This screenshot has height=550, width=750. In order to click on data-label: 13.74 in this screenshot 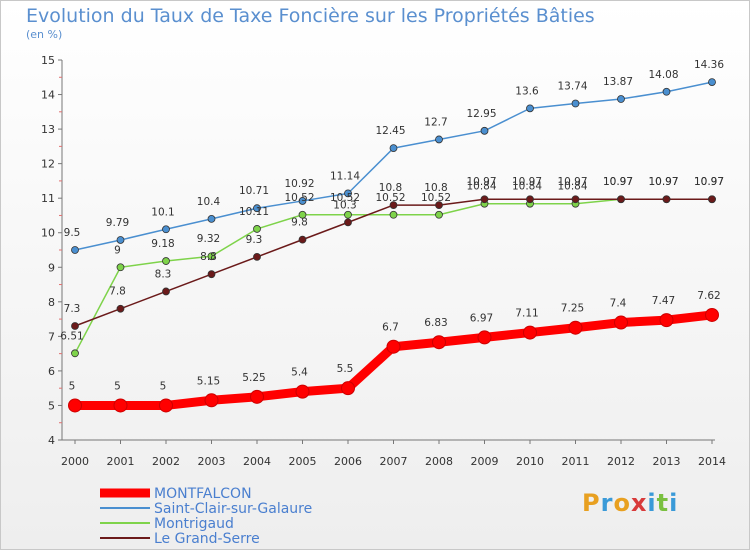, I will do `click(572, 87)`.